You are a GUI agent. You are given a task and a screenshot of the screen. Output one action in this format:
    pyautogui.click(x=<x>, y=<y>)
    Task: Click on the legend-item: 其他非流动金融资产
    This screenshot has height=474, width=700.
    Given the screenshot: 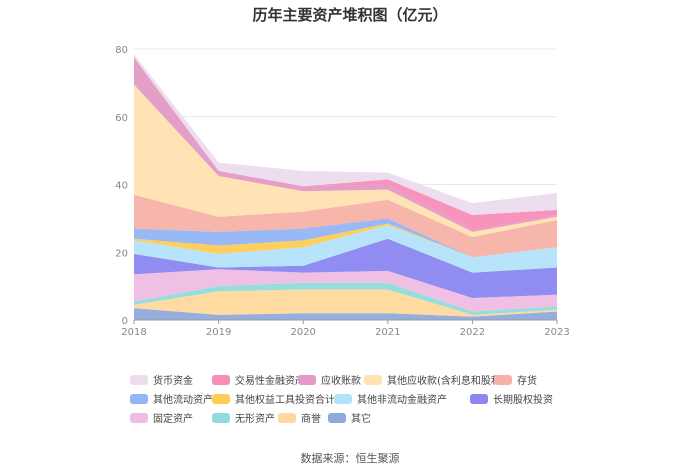 What is the action you would take?
    pyautogui.click(x=402, y=398)
    